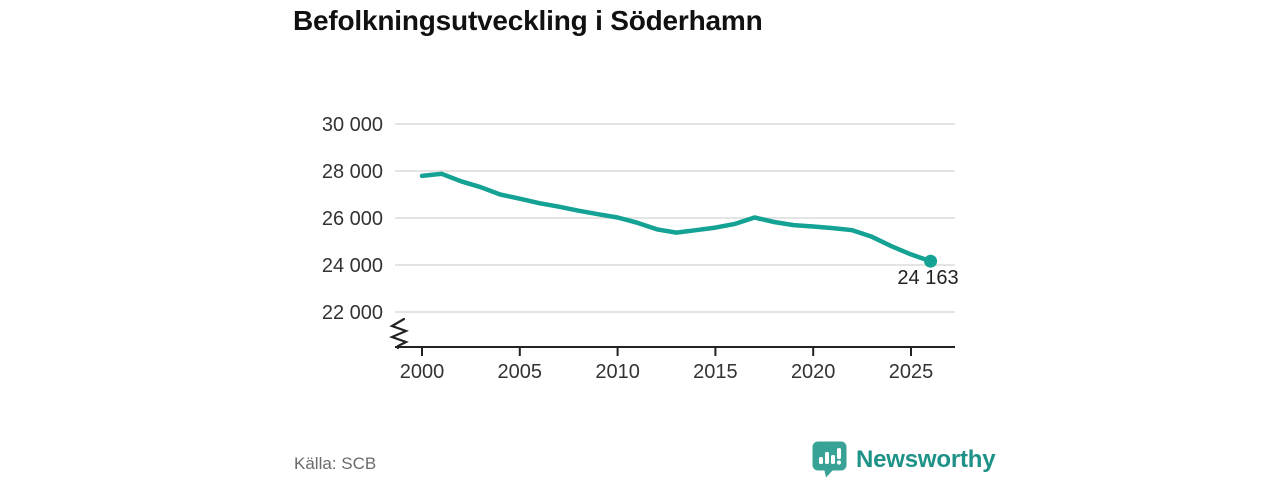 This screenshot has height=480, width=1280. What do you see at coordinates (667, 372) in the screenshot?
I see `x-axis-labels: 2000 2005 2010 2015 2020 2025` at bounding box center [667, 372].